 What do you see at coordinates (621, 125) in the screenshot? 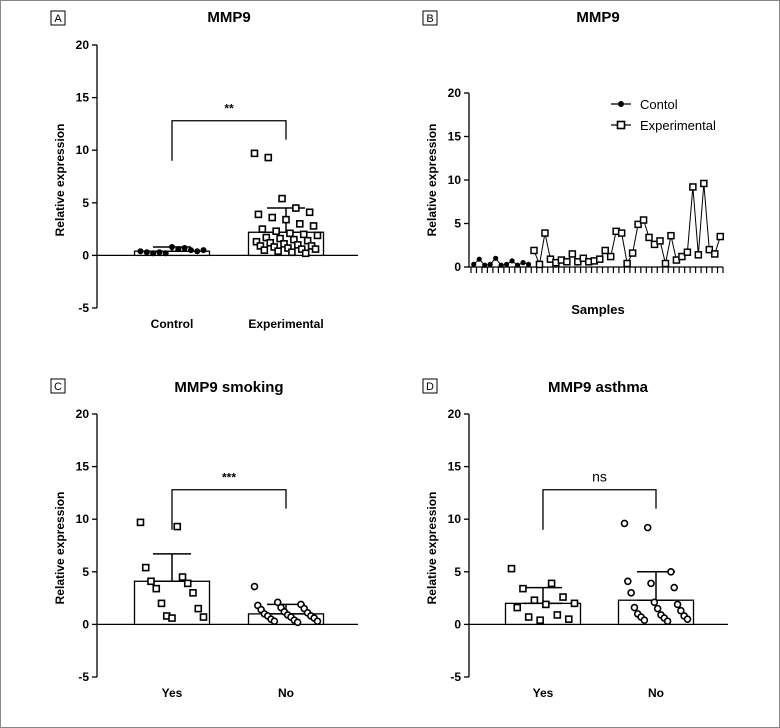
I see `legend-experimental-marker` at bounding box center [621, 125].